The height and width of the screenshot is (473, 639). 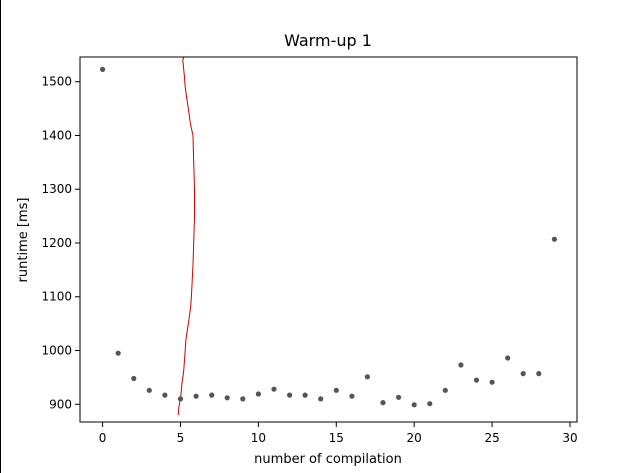 What do you see at coordinates (56, 243) in the screenshot?
I see `y-tick-label: 1200` at bounding box center [56, 243].